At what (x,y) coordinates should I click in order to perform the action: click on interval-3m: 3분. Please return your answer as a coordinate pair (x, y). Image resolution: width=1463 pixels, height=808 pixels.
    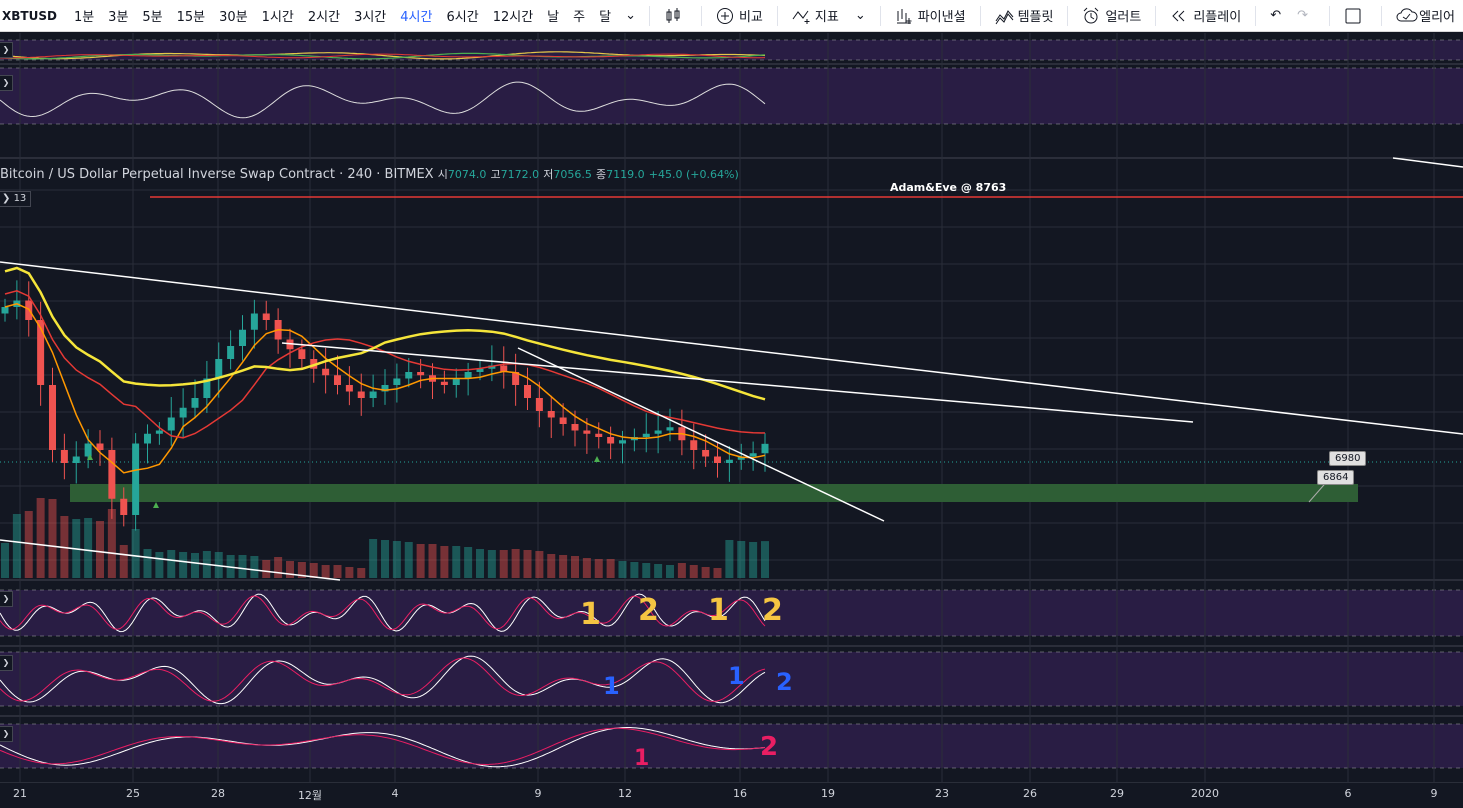
    Looking at the image, I should click on (118, 17).